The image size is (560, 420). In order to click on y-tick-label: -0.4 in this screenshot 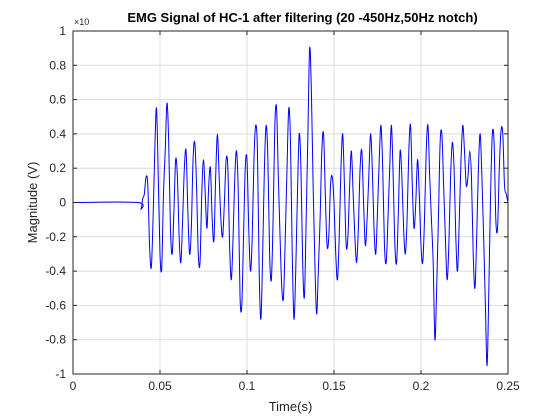, I will do `click(55, 271)`.